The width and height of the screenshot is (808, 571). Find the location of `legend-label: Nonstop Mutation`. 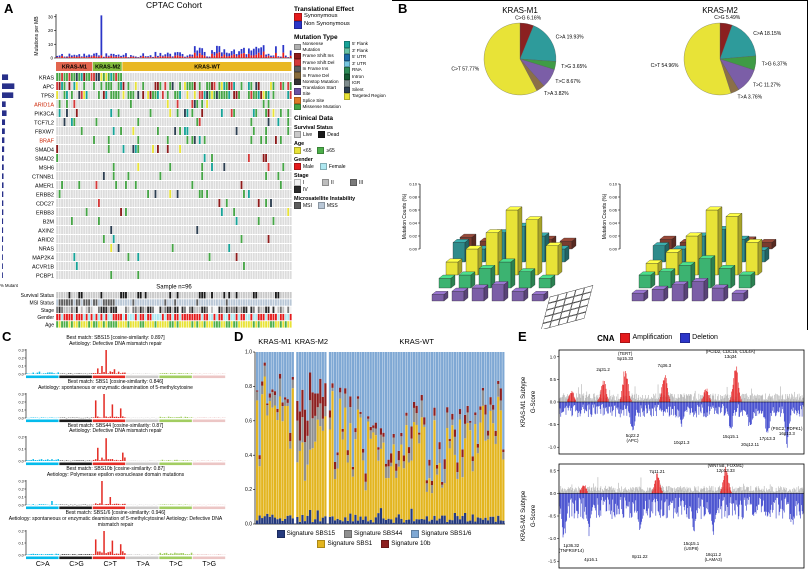

legend-label: Nonstop Mutation is located at coordinates (320, 82).